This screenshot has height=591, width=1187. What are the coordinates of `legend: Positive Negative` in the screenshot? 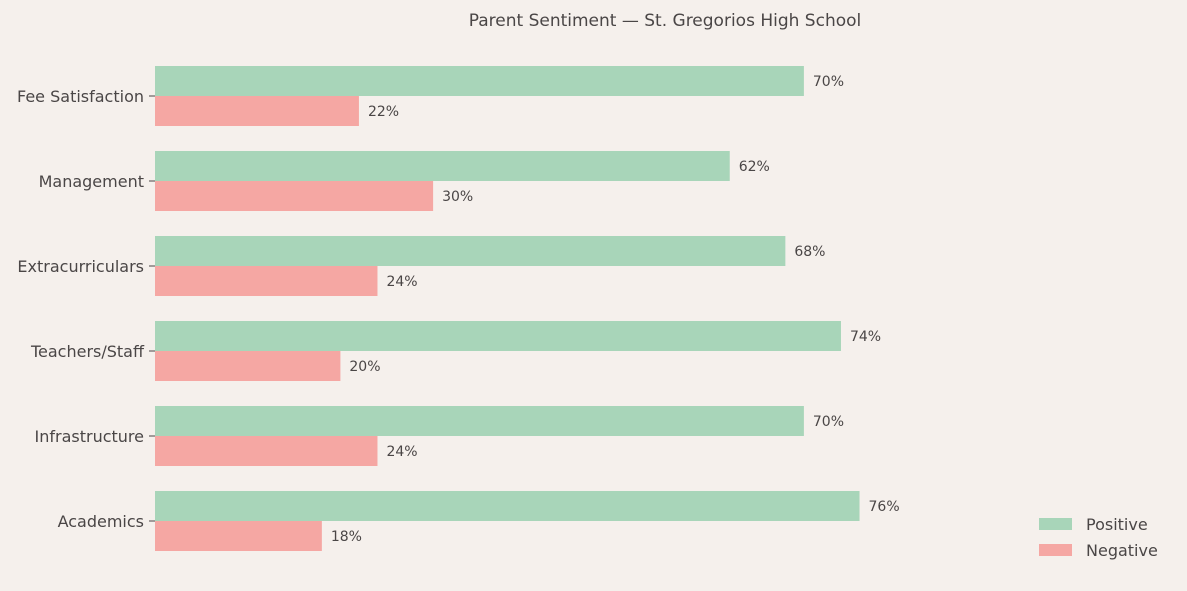 It's located at (1098, 537).